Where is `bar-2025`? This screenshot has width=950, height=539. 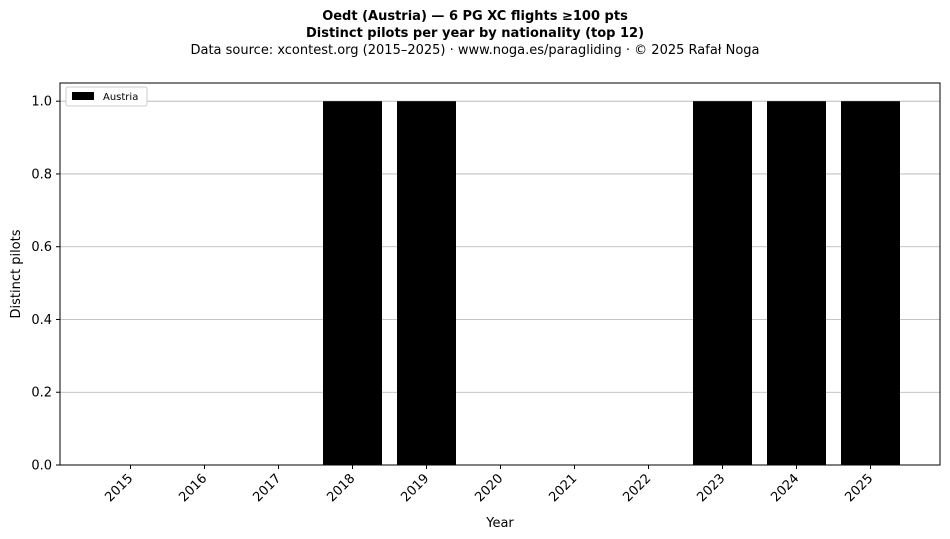
bar-2025 is located at coordinates (870, 283).